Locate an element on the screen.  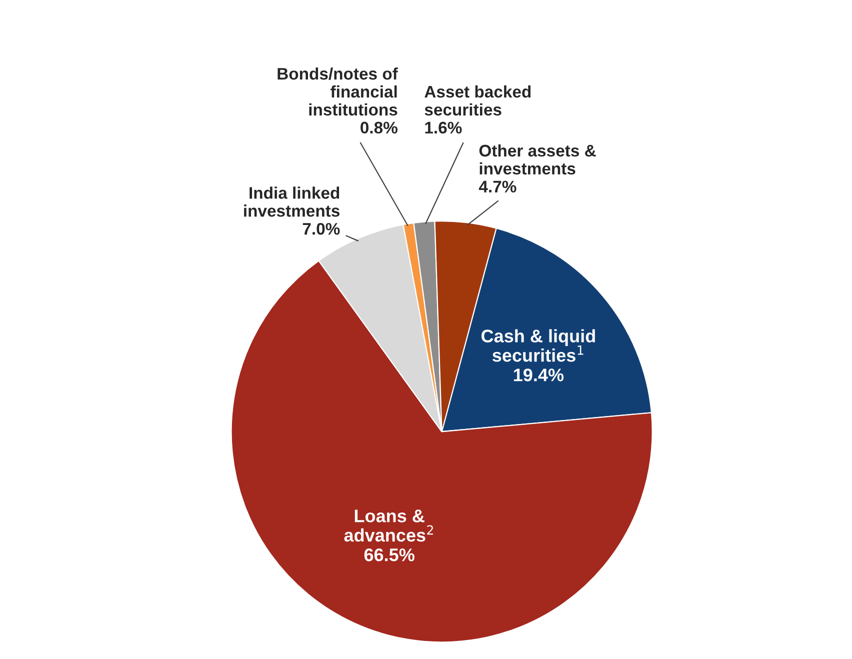
slice-label: Other assets & investments is located at coordinates (537, 159).